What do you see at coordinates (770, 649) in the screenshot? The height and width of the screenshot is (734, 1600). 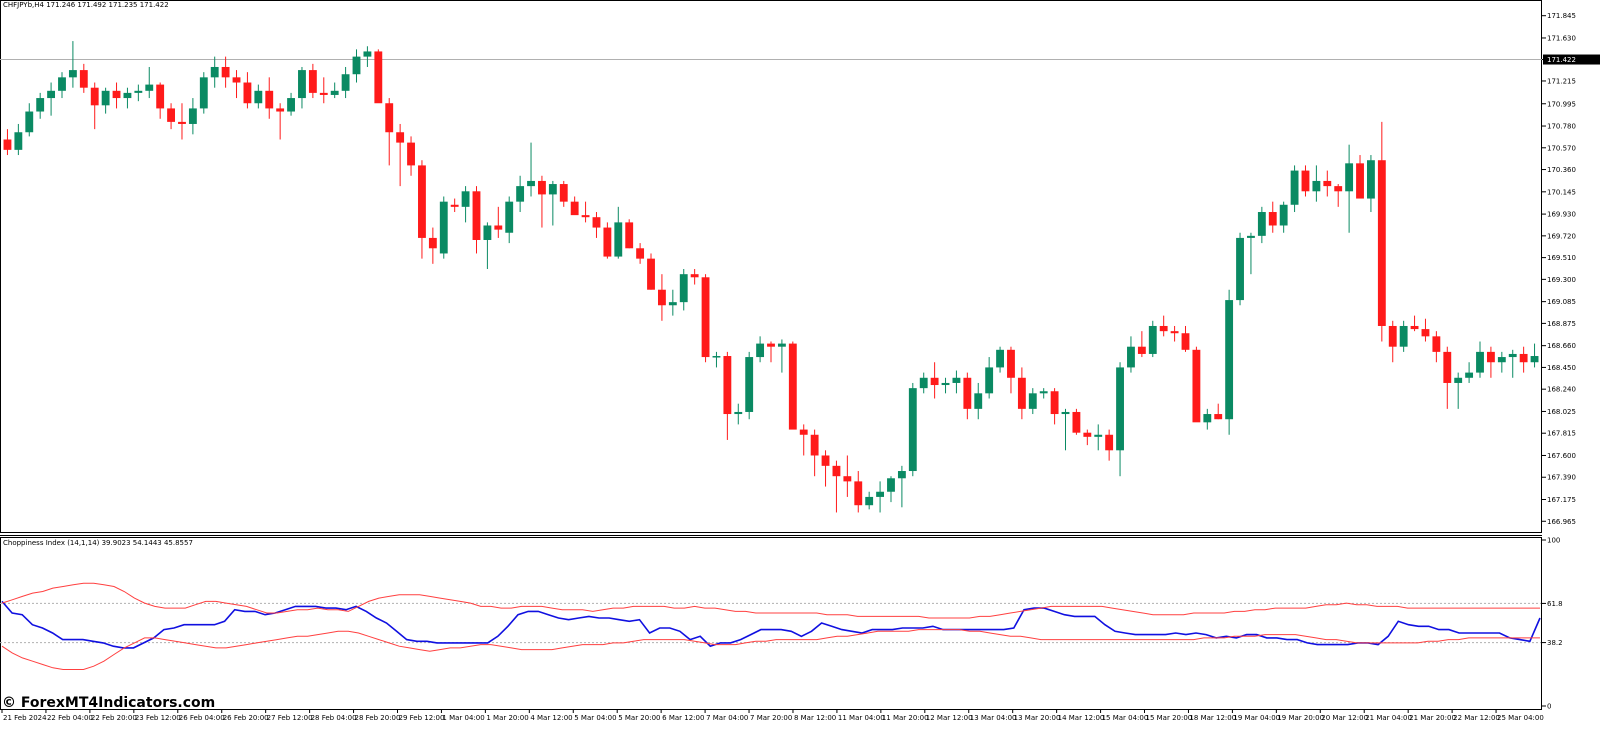 I see `lower-band-line` at bounding box center [770, 649].